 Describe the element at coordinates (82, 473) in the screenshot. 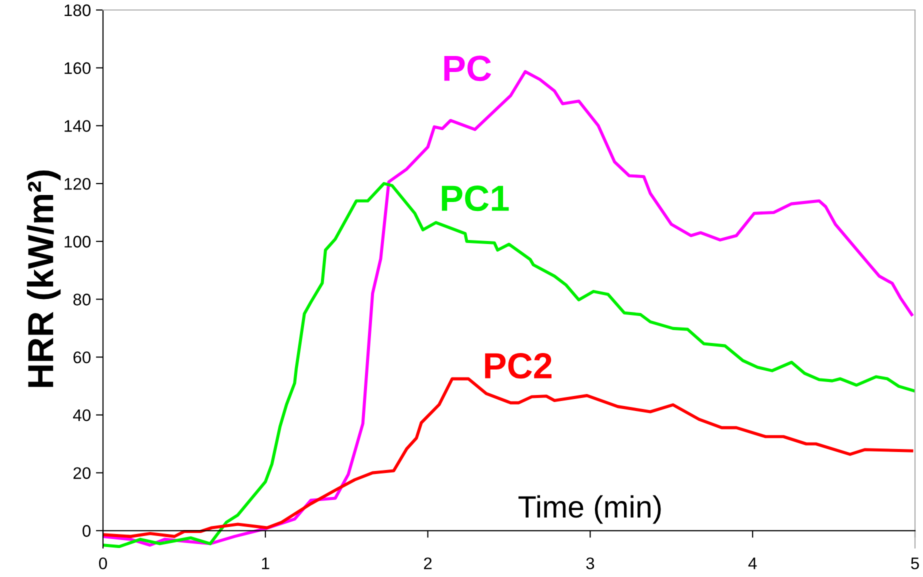

I see `y-tick-label: 20` at that location.